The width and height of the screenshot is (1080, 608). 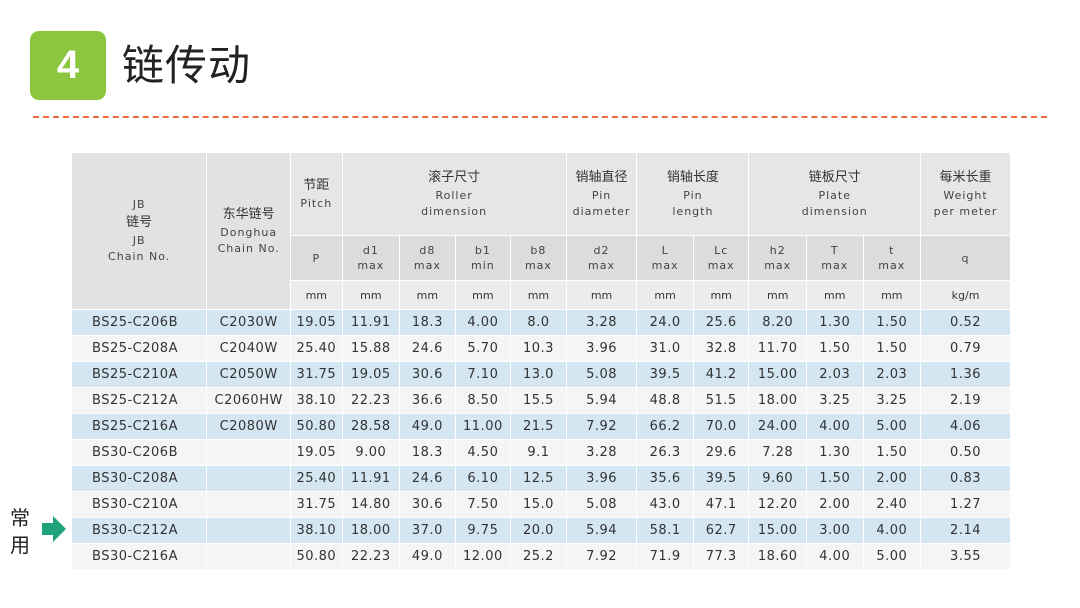 I want to click on title-divider, so click(x=540, y=117).